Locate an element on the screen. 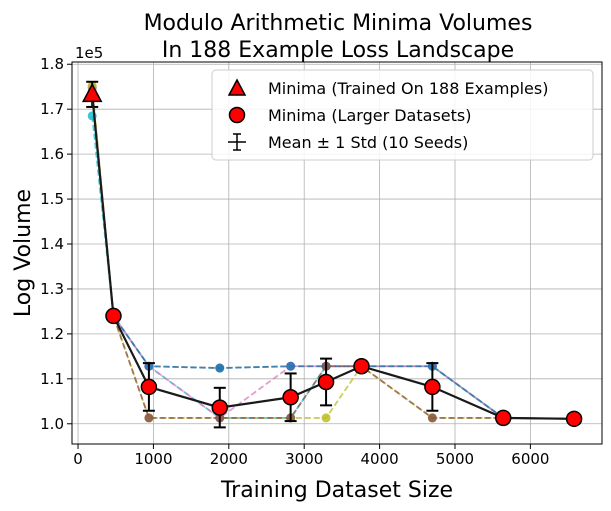 This screenshot has width=611, height=511. y-axis-ticks: 1.0 1.1 1.2 1.3 1.4 1.5 1.6 1.7 1.8 is located at coordinates (56, 244).